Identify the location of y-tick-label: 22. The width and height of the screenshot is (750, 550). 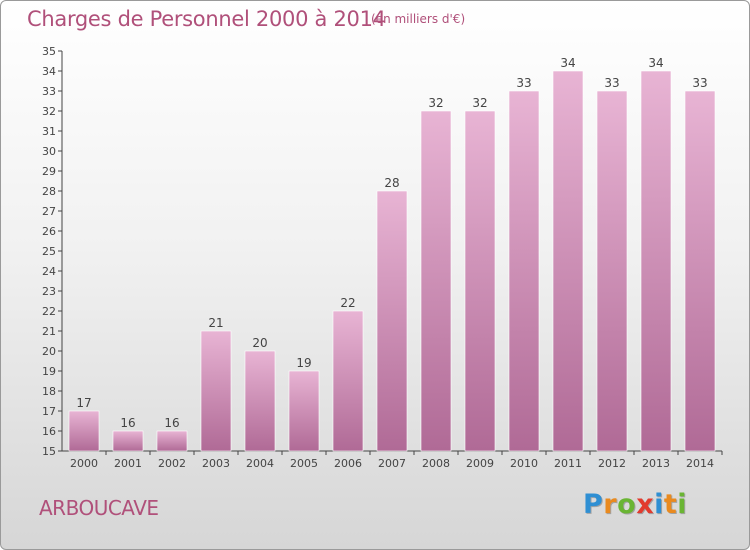
(49, 311).